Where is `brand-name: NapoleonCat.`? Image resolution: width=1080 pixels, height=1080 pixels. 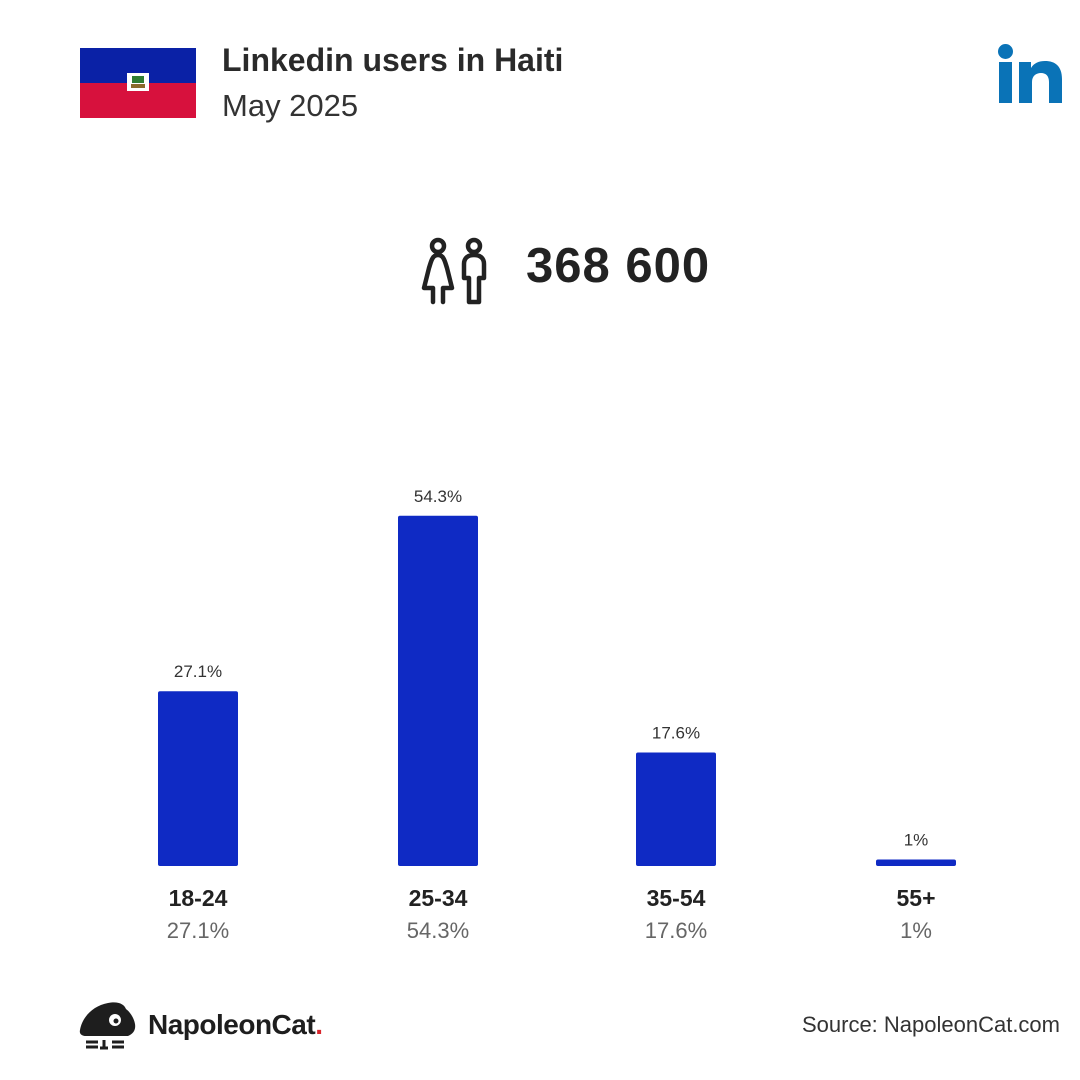
brand-name: NapoleonCat. is located at coordinates (235, 1025).